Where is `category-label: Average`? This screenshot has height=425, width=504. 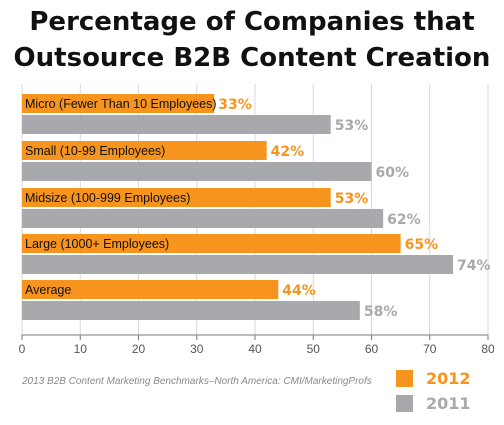
category-label: Average is located at coordinates (48, 290).